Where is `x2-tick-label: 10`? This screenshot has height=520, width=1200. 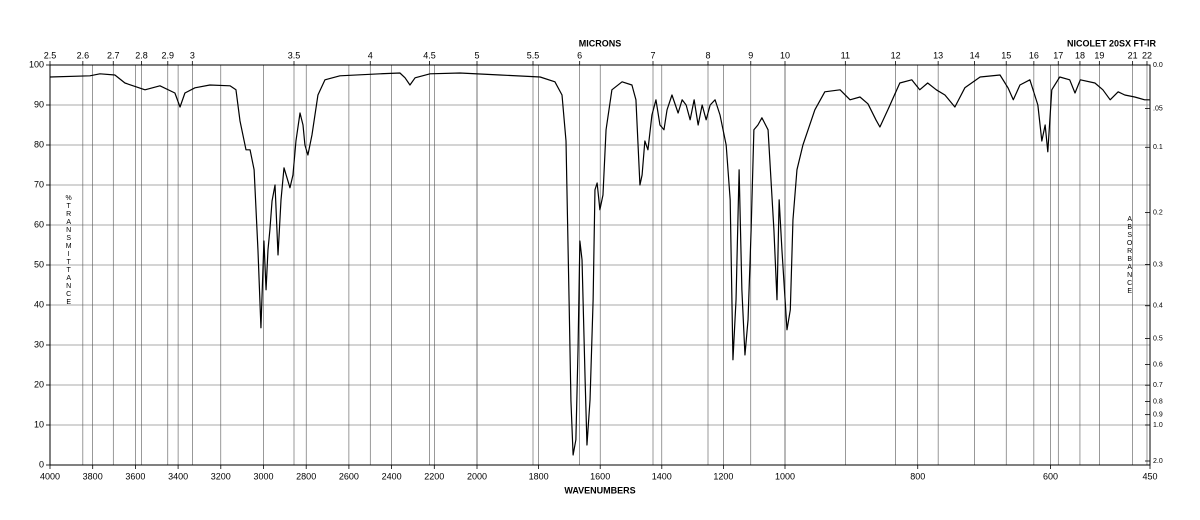 x2-tick-label: 10 is located at coordinates (785, 55).